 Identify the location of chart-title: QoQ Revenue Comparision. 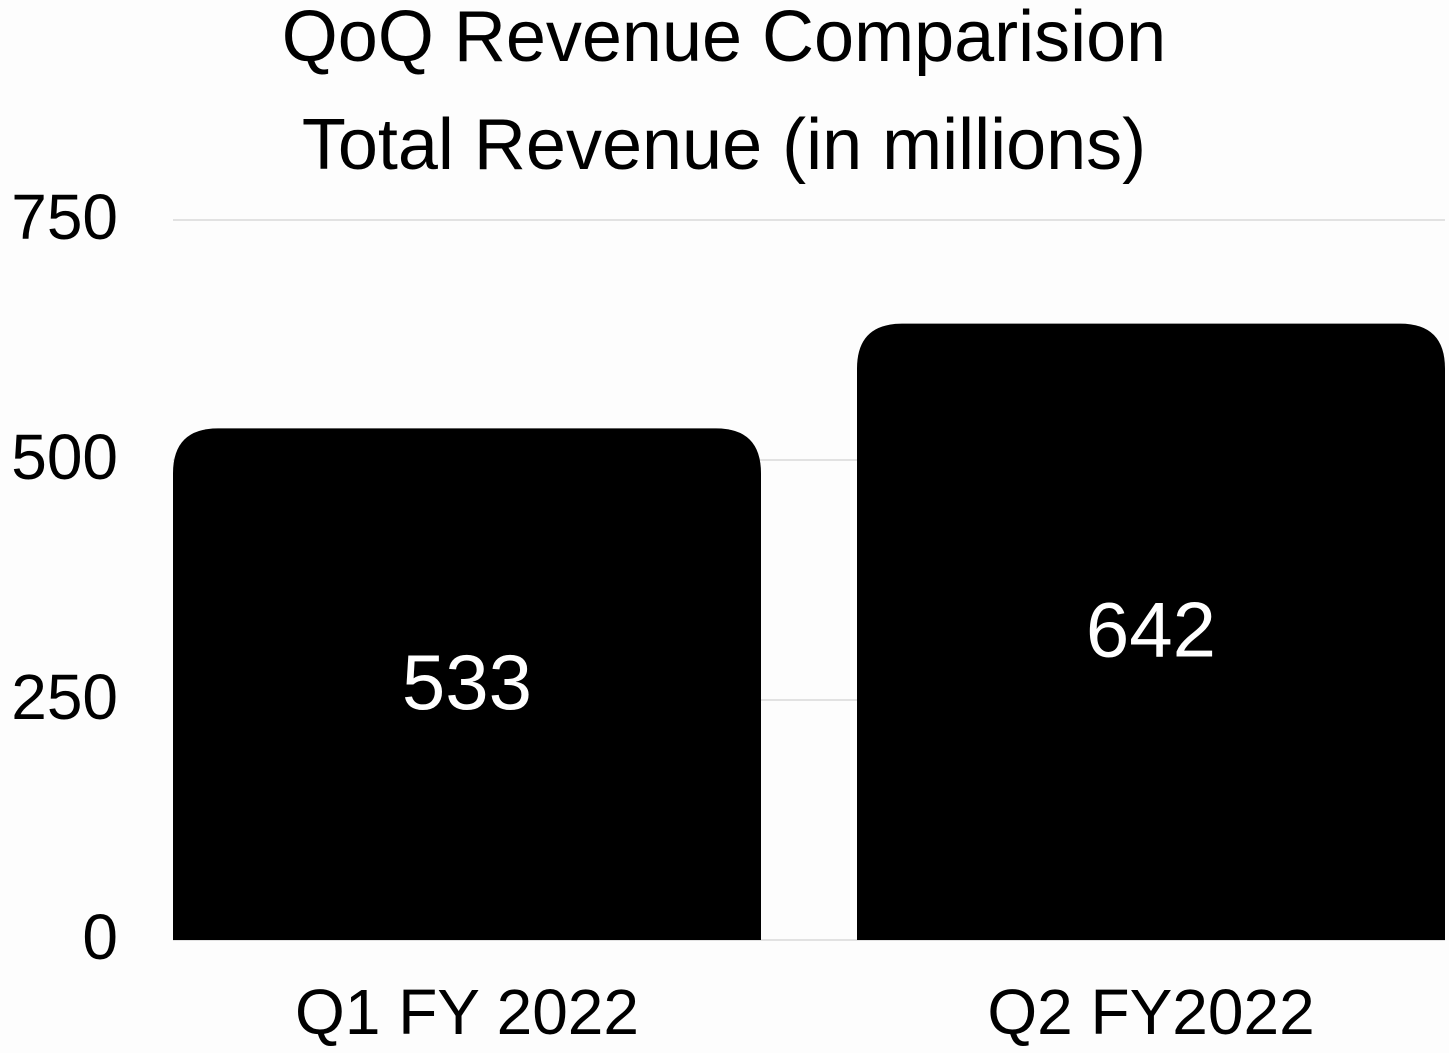
(724, 38).